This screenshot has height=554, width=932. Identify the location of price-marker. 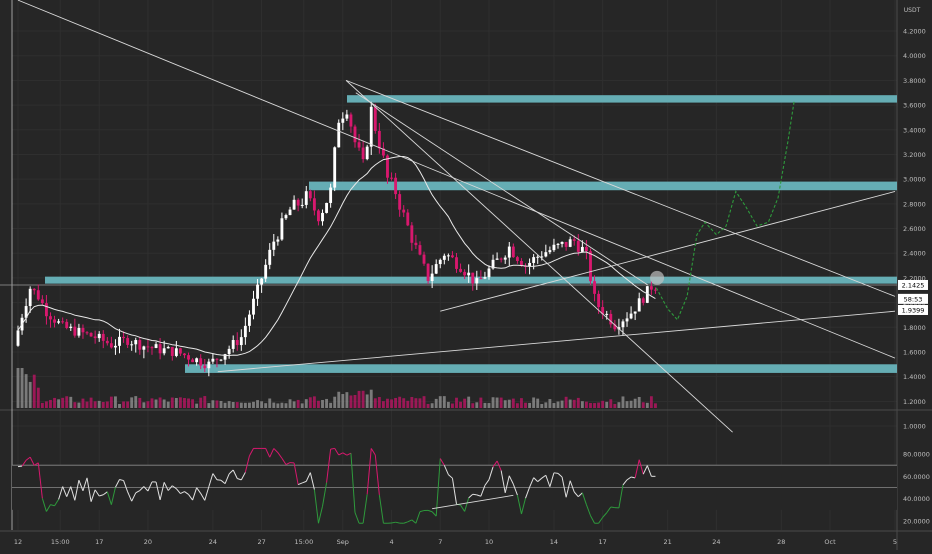
(657, 278).